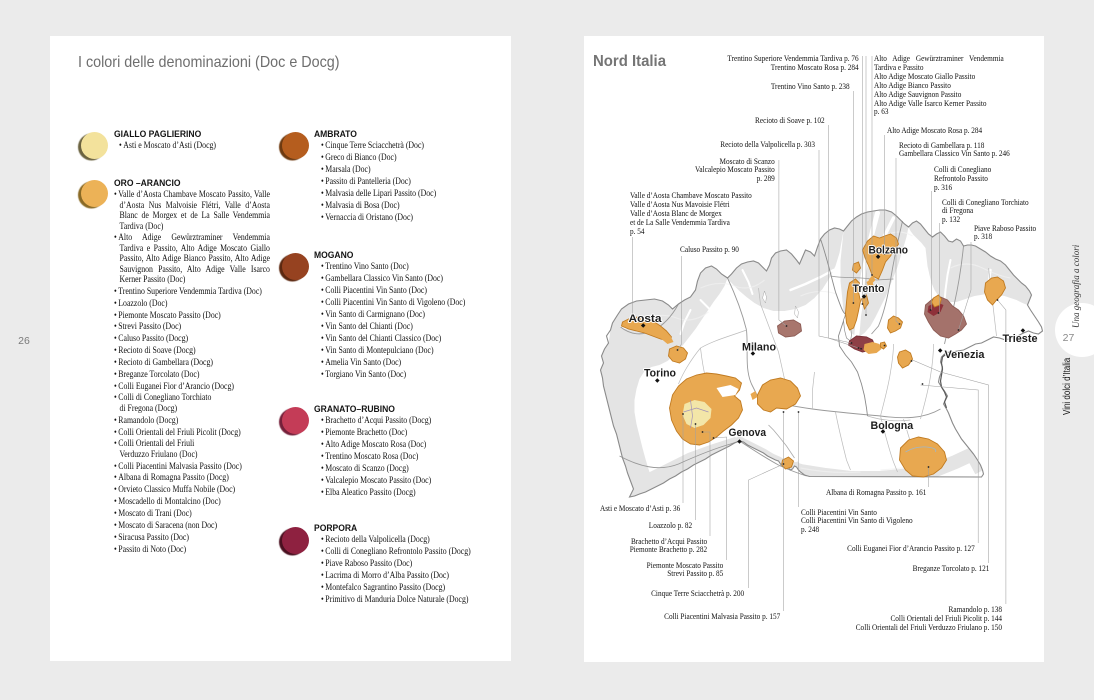 Image resolution: width=1094 pixels, height=700 pixels. Describe the element at coordinates (644, 319) in the screenshot. I see `svg-text: Aosta` at that location.